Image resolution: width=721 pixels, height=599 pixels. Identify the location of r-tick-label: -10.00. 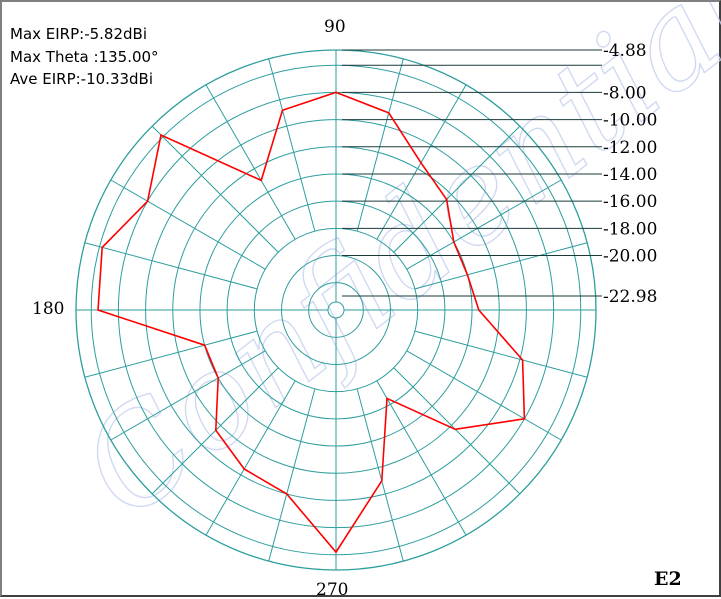
(630, 121).